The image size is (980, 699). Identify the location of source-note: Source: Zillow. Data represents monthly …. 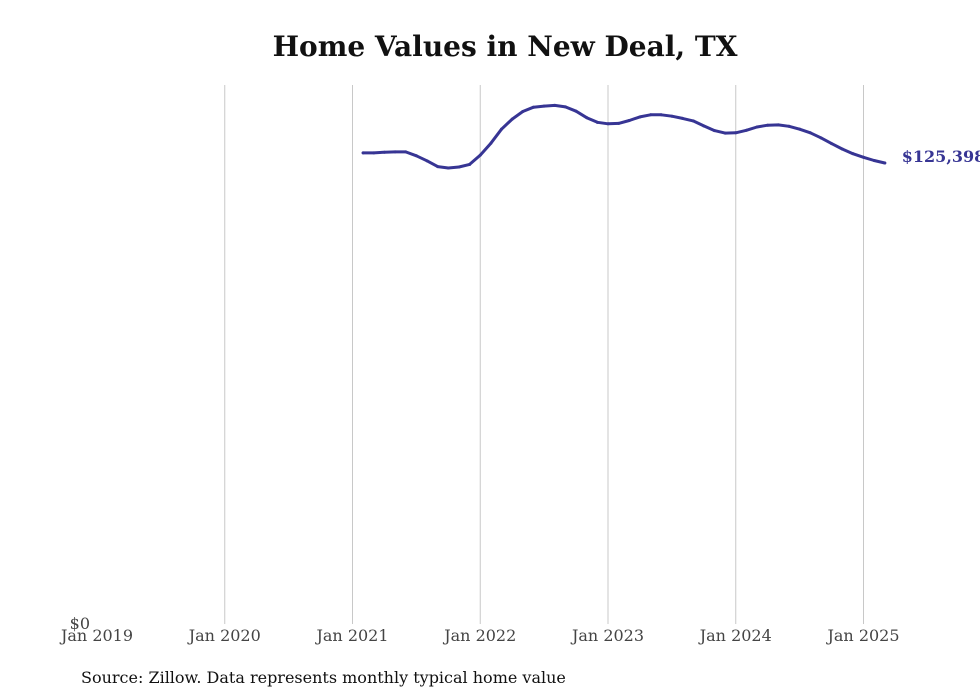
(323, 677).